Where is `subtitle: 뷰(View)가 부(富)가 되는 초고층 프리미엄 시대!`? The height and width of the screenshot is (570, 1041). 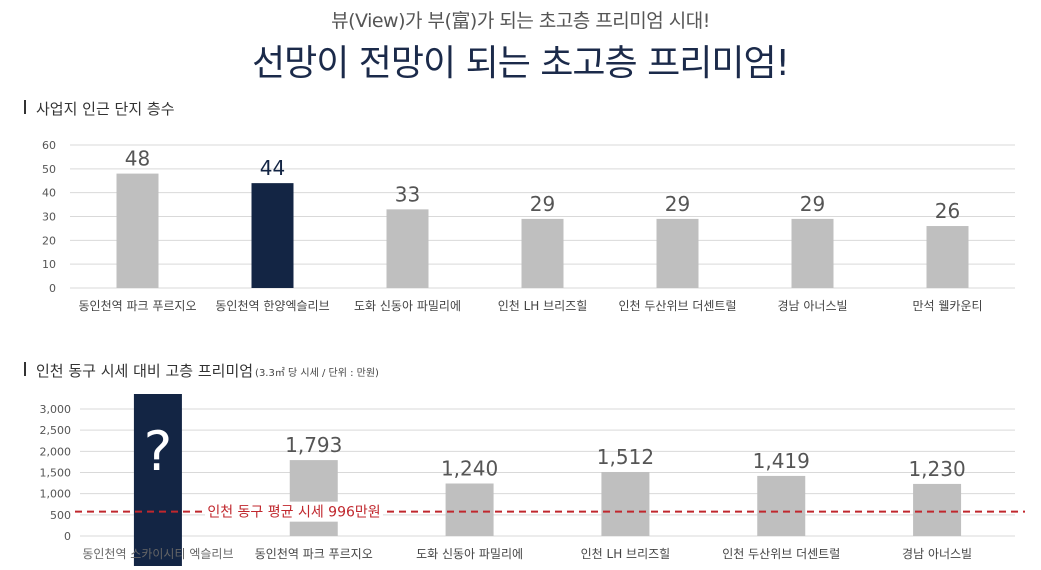
subtitle: 뷰(View)가 부(富)가 되는 초고층 프리미엄 시대! is located at coordinates (520, 21).